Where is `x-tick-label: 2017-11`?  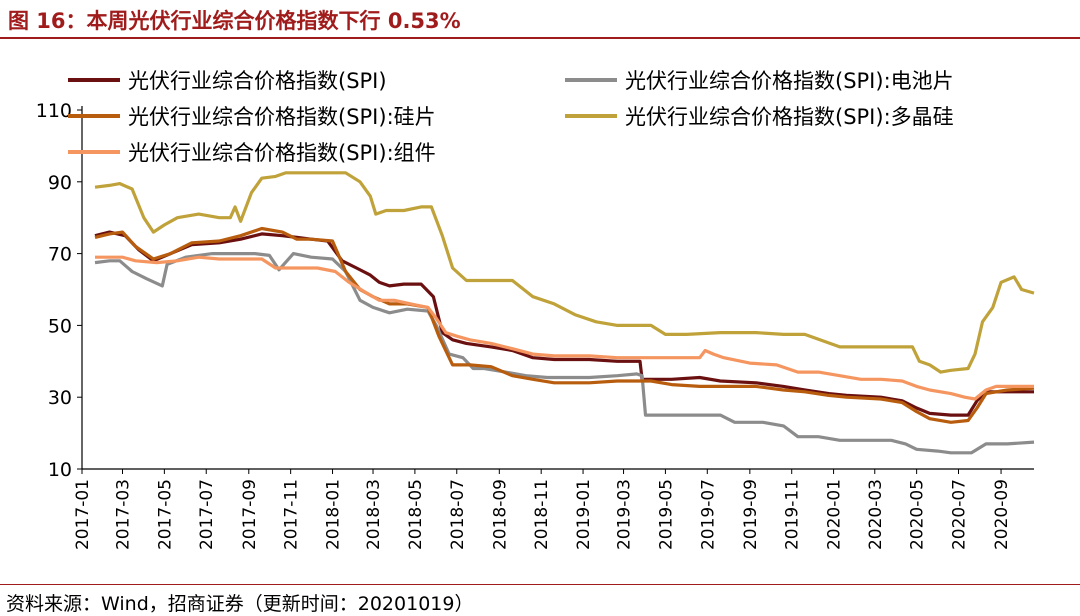
x-tick-label: 2017-11 is located at coordinates (292, 514).